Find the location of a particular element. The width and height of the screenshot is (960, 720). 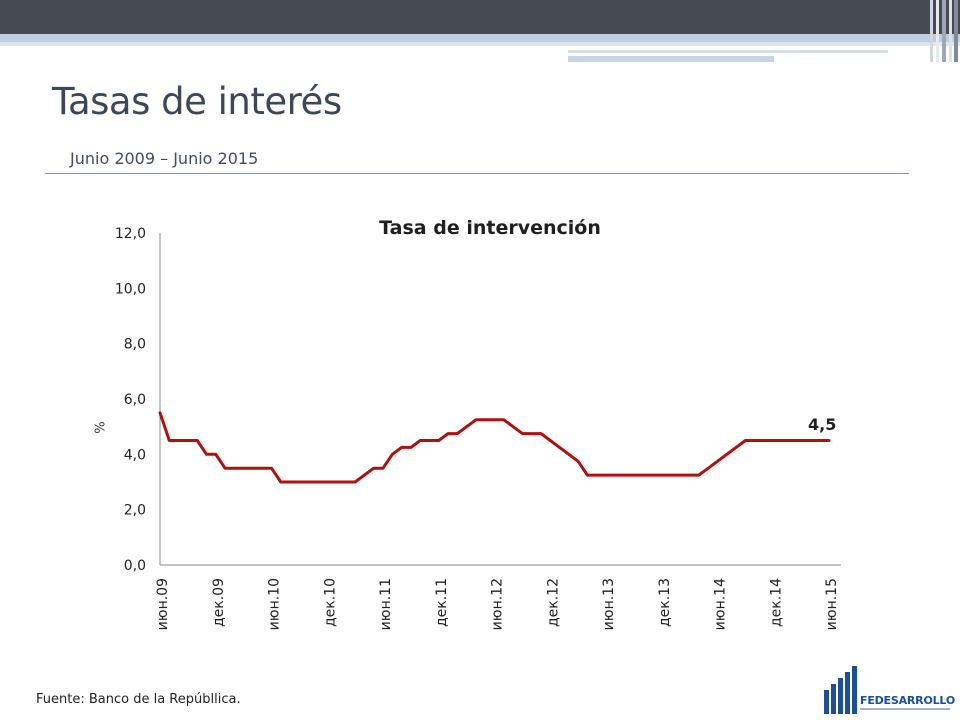

slide-subtitle: Junio 2009 – Junio 2015 is located at coordinates (164, 158).